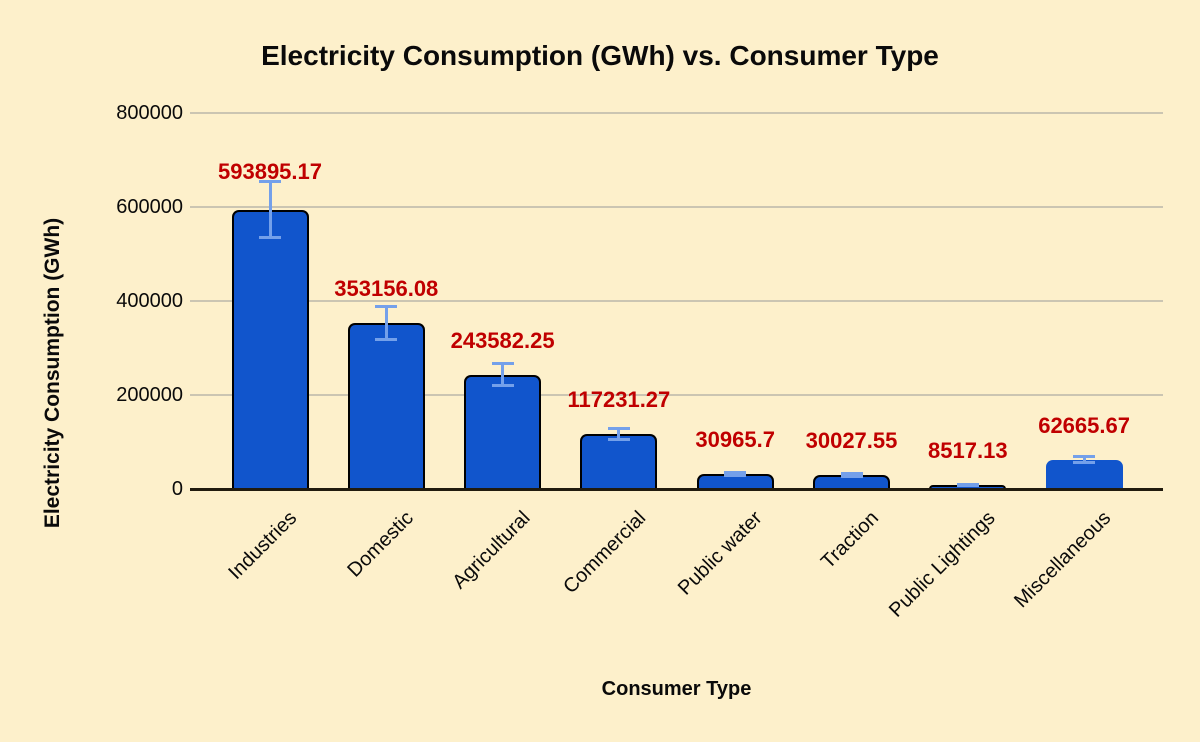 The width and height of the screenshot is (1200, 742). I want to click on y-tick-label: 600000, so click(149, 207).